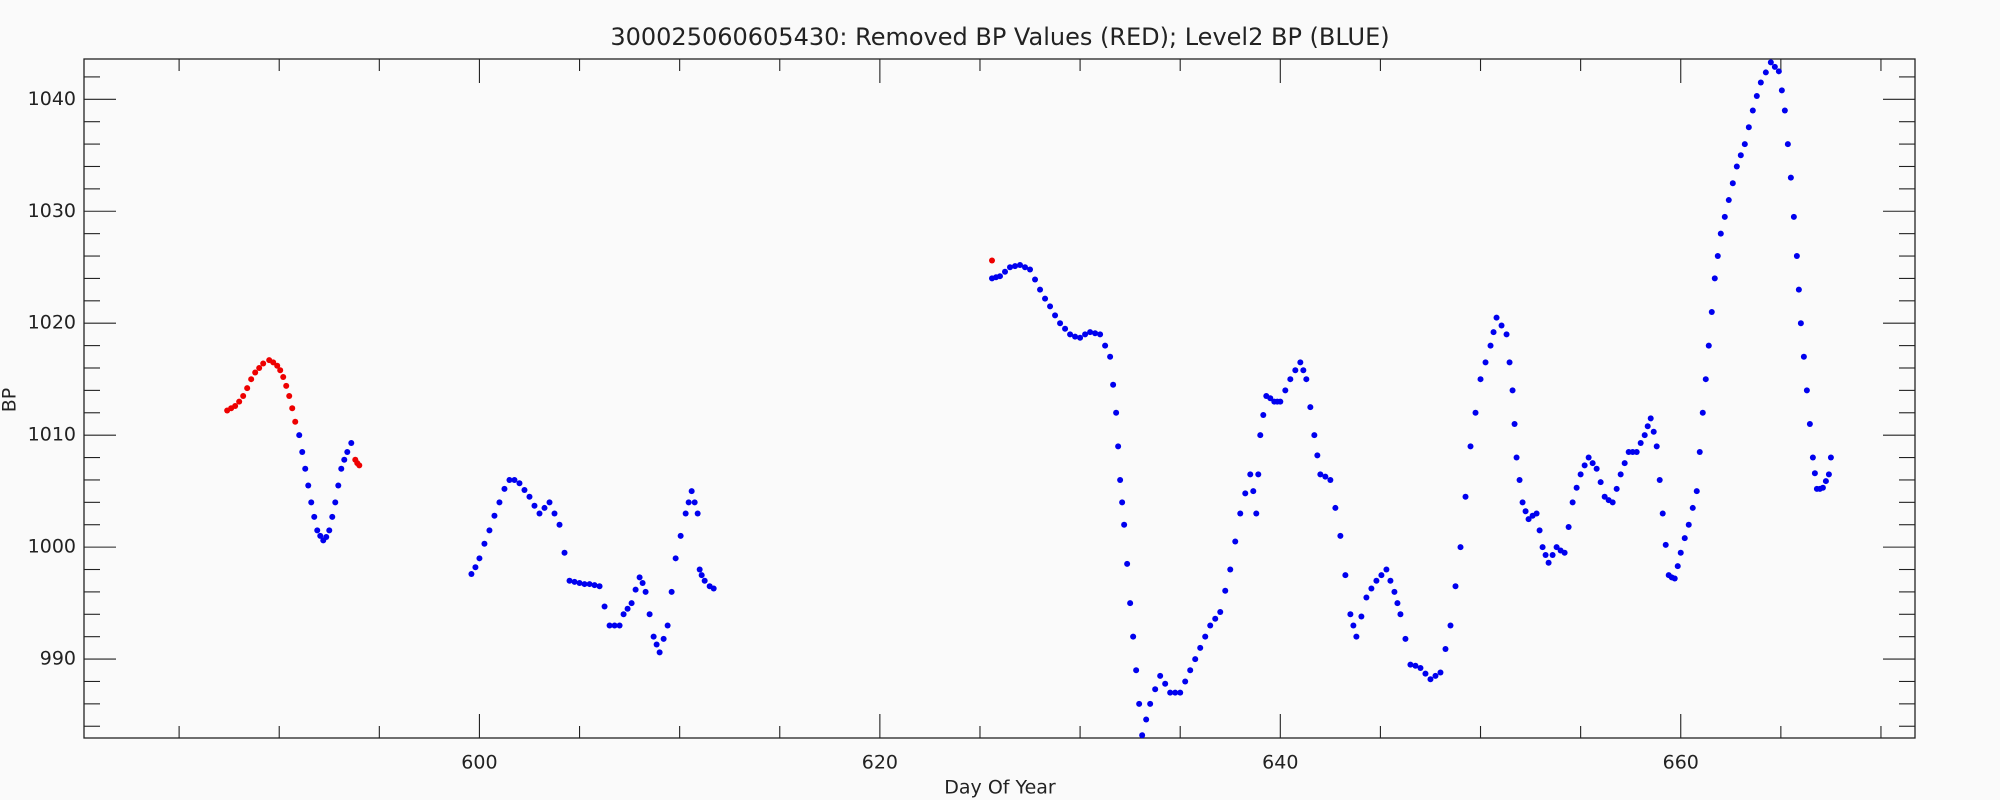 The width and height of the screenshot is (2000, 800). I want to click on x-tick-label: 600, so click(479, 763).